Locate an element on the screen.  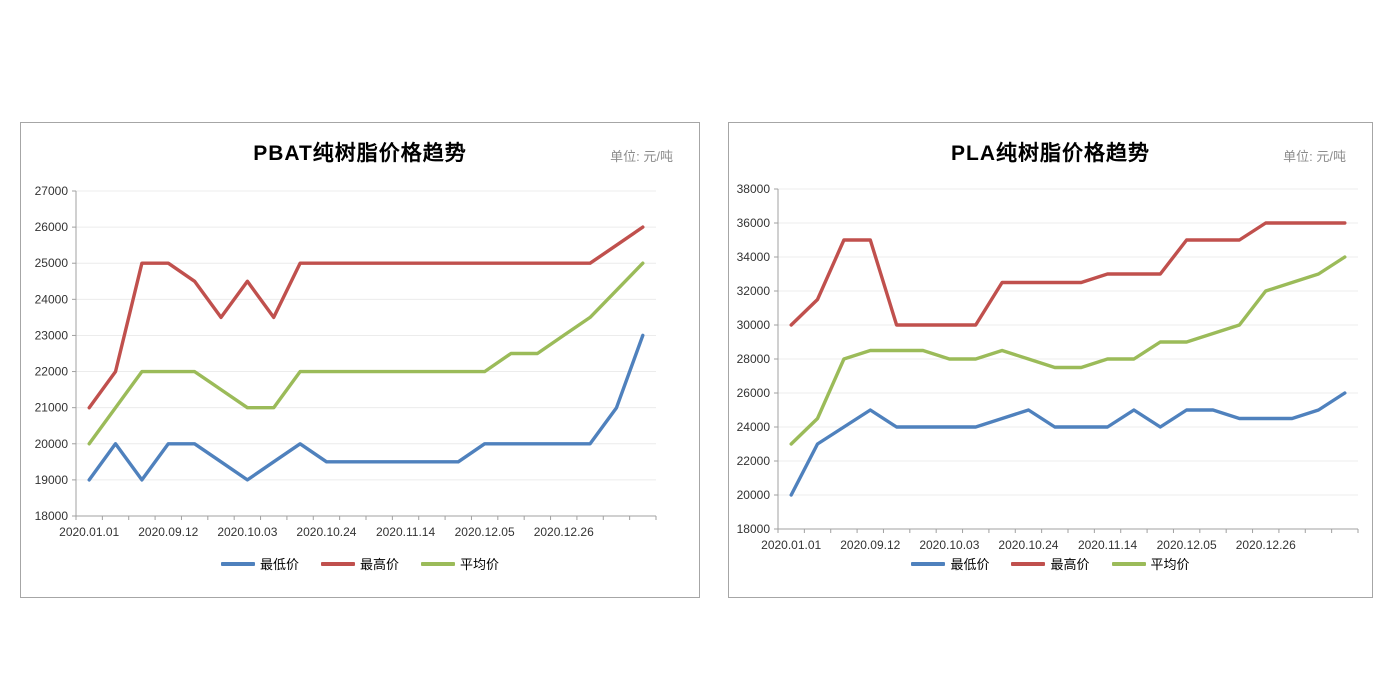
y-tick-label: 21000 is located at coordinates (52, 408).